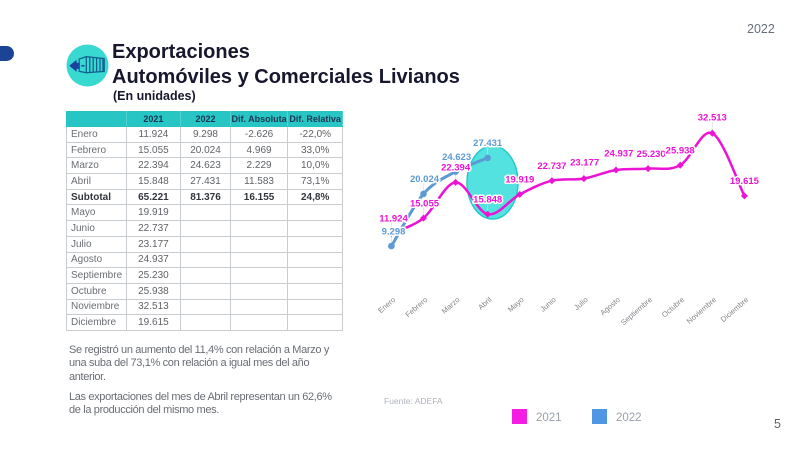 This screenshot has width=800, height=450. What do you see at coordinates (487, 200) in the screenshot?
I see `svg-text: 15.848` at bounding box center [487, 200].